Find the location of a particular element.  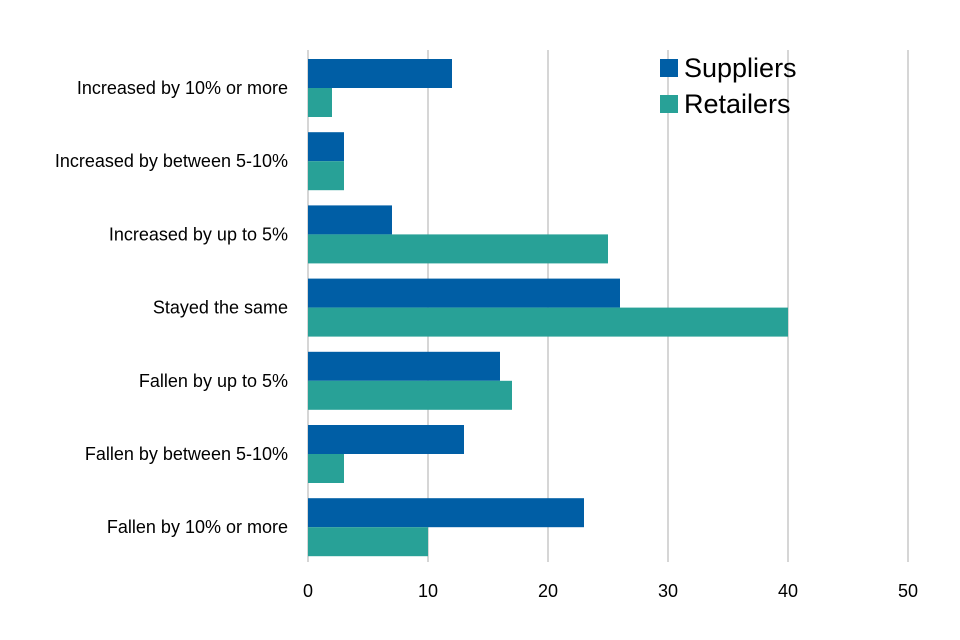

category-label: Fallen by 10% or more is located at coordinates (197, 527).